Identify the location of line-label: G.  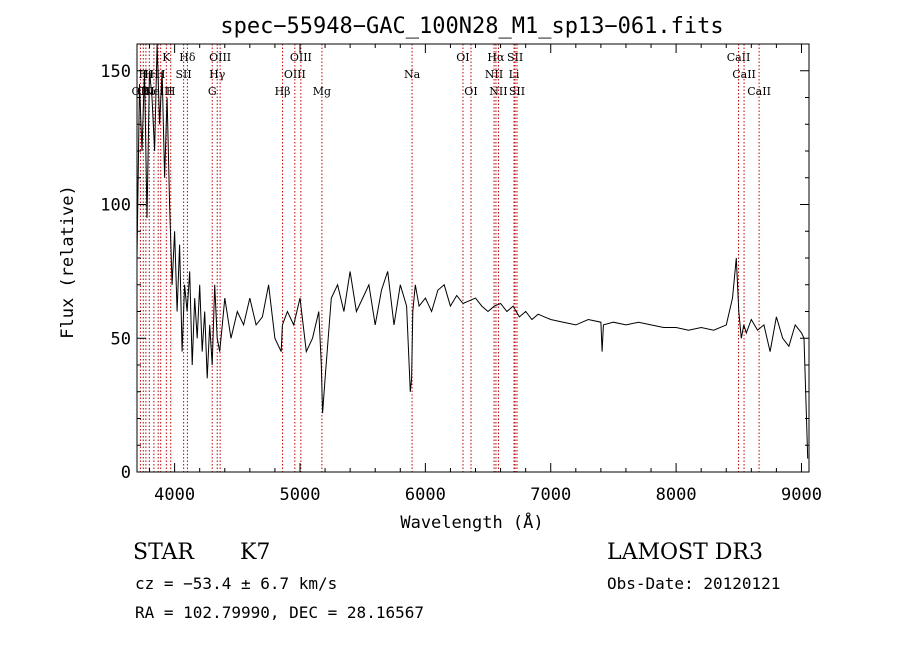
(212, 91).